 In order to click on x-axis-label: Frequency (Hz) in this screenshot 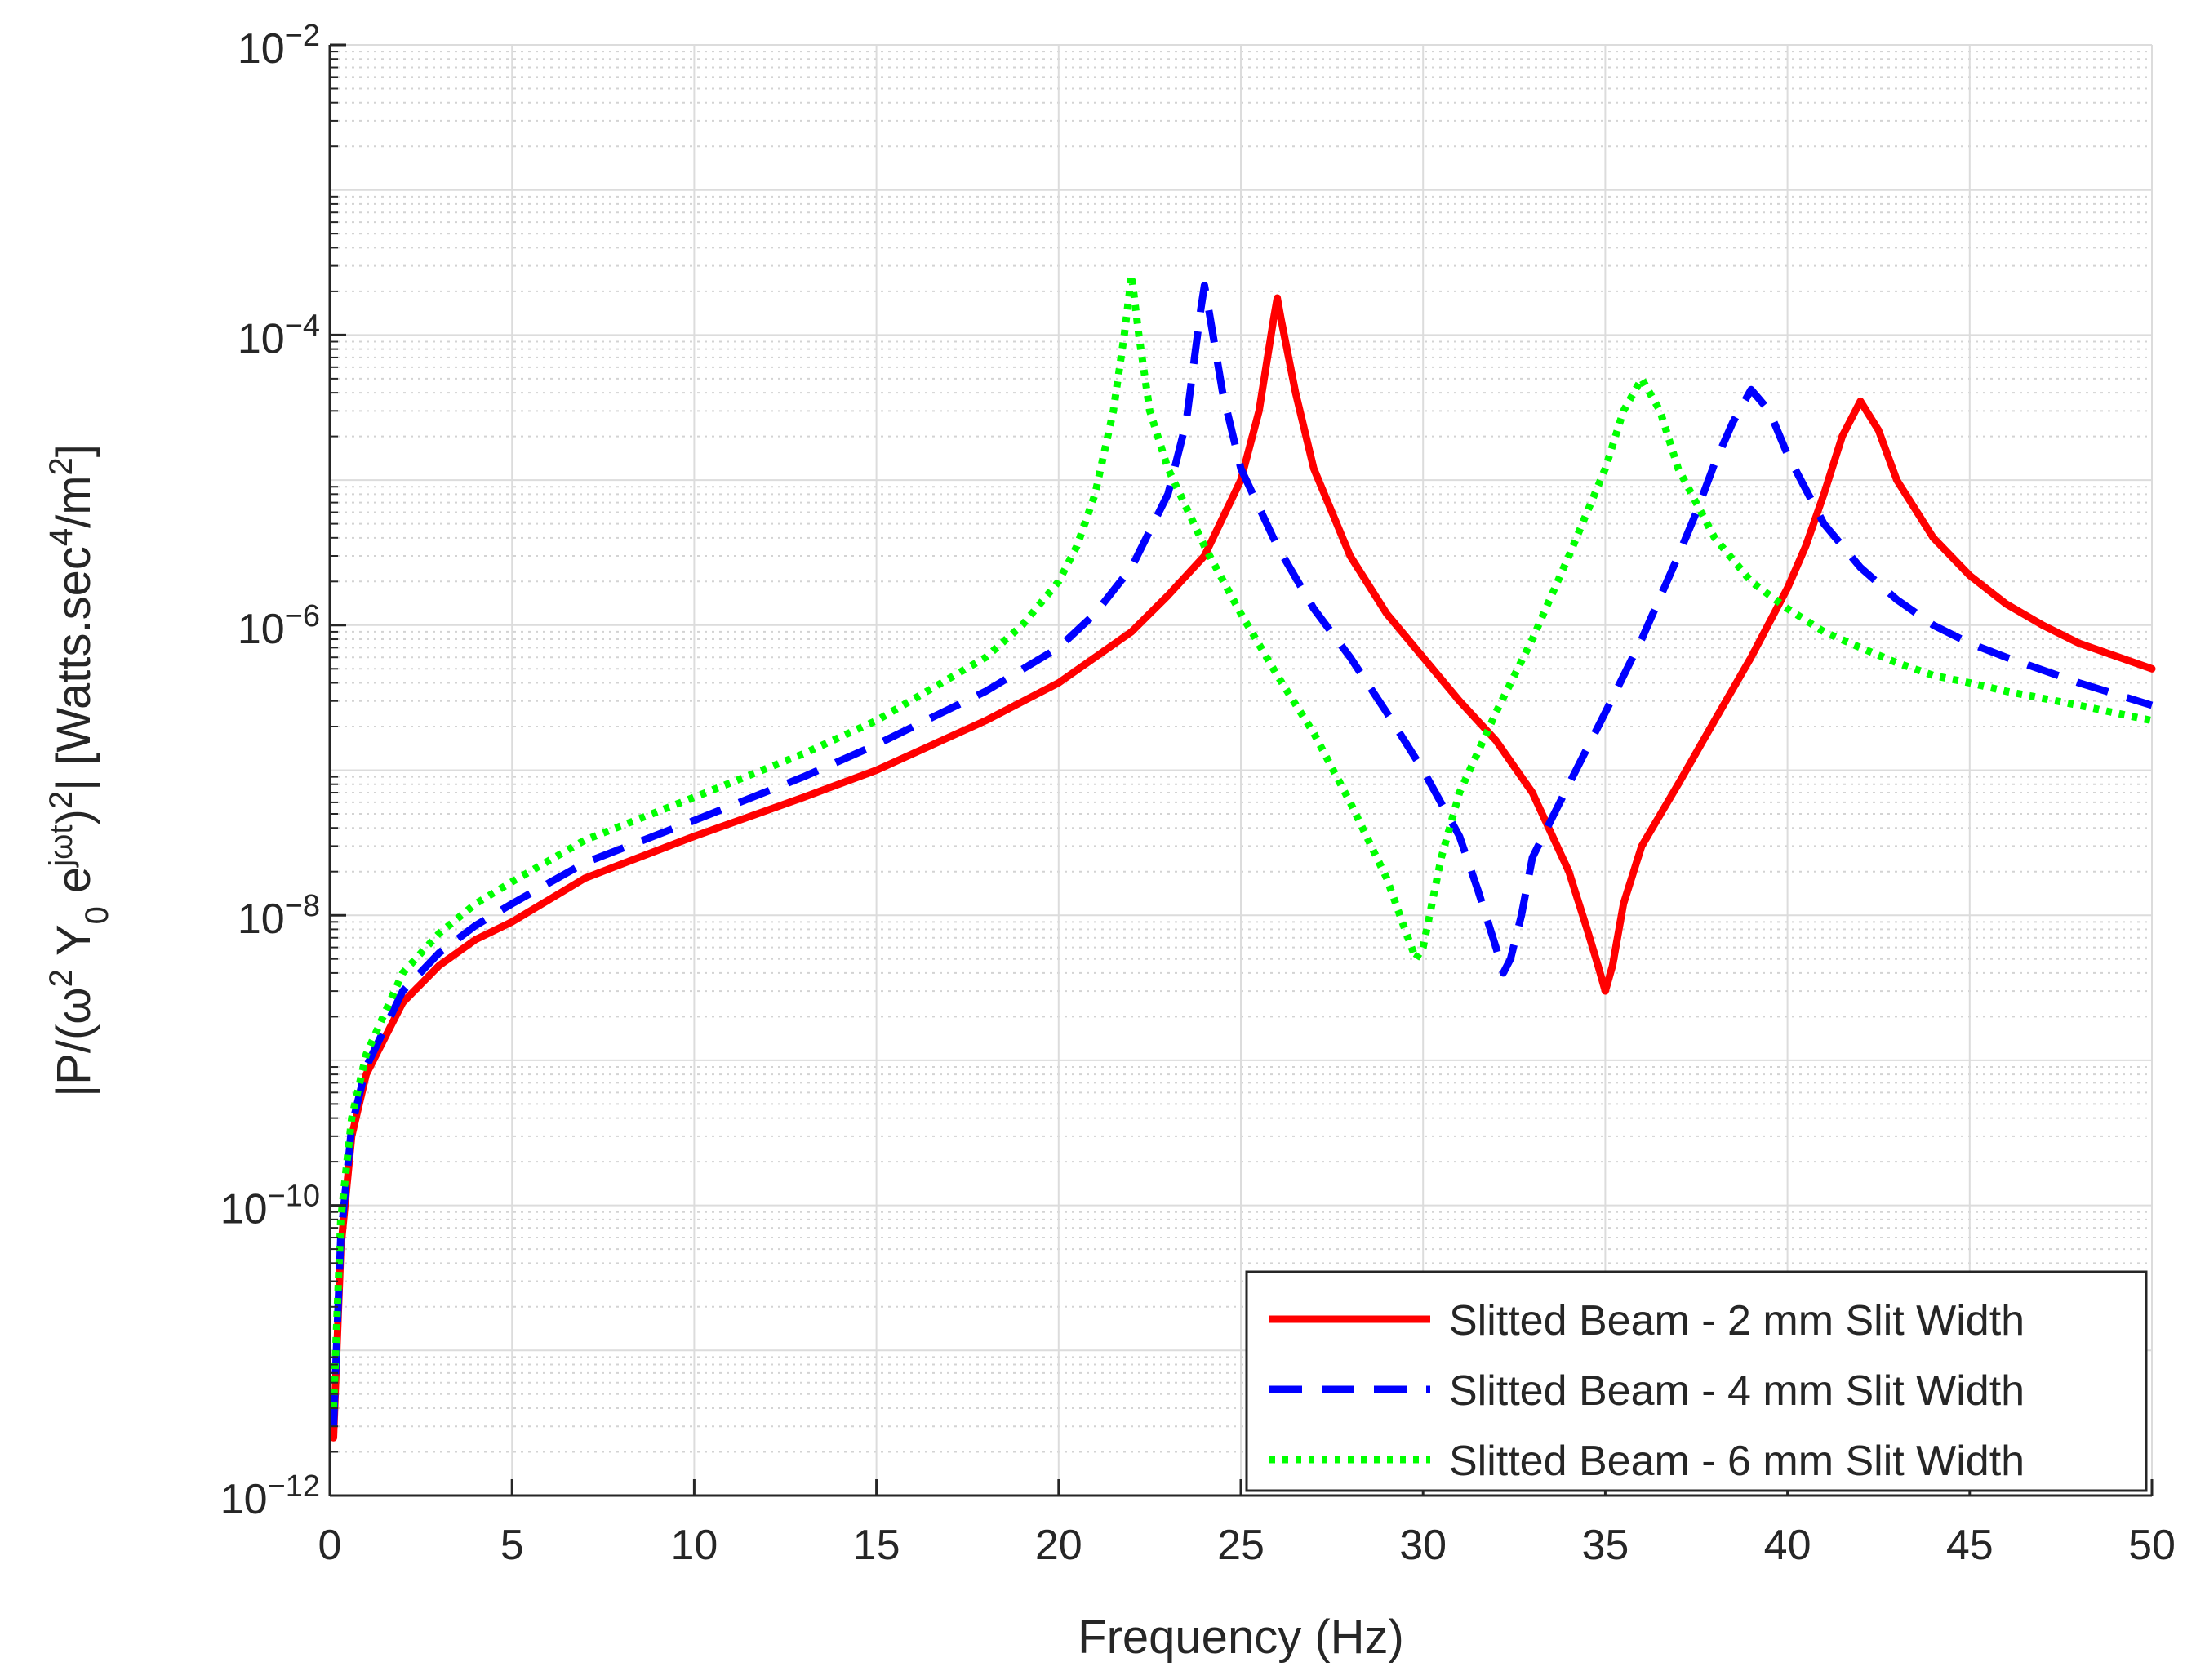, I will do `click(1241, 1638)`.